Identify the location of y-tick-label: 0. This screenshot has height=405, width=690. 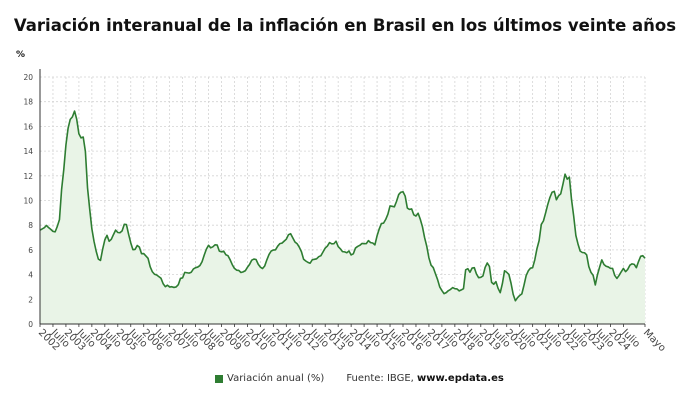
(30, 324).